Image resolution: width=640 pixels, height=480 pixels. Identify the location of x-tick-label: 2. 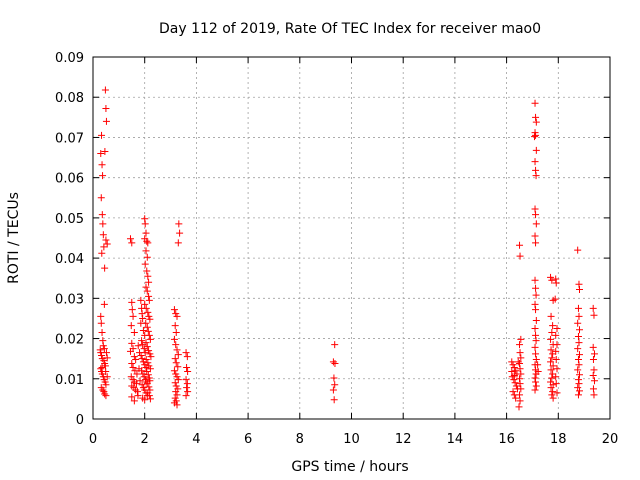
(145, 439).